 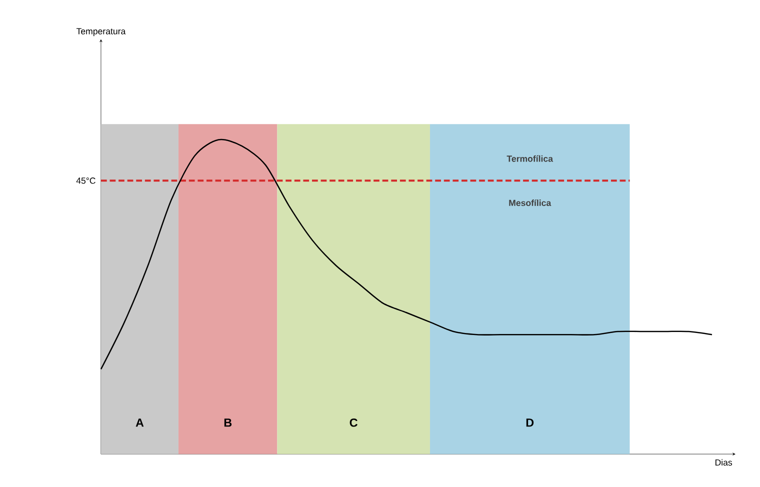 I want to click on annotation: C, so click(x=354, y=422).